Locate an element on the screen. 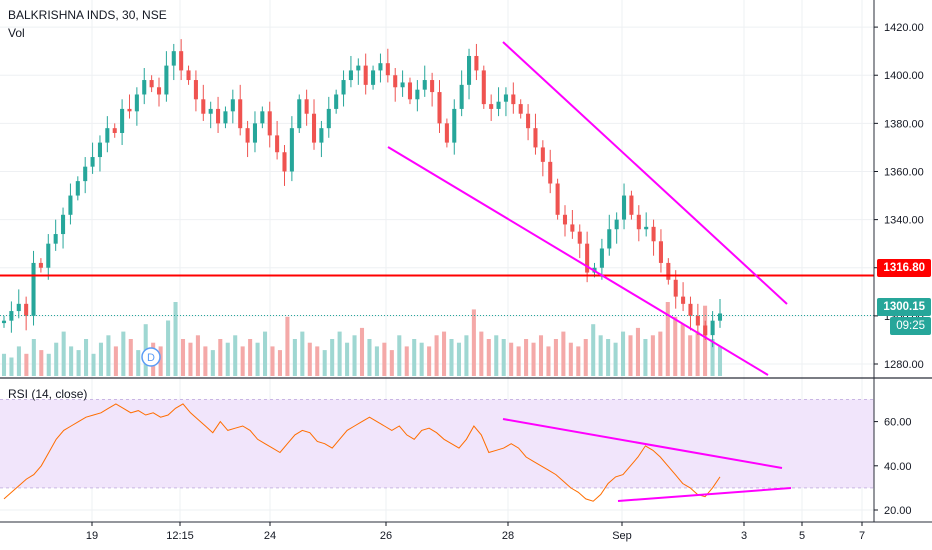  support-price-tag: 1316.80 is located at coordinates (904, 268).